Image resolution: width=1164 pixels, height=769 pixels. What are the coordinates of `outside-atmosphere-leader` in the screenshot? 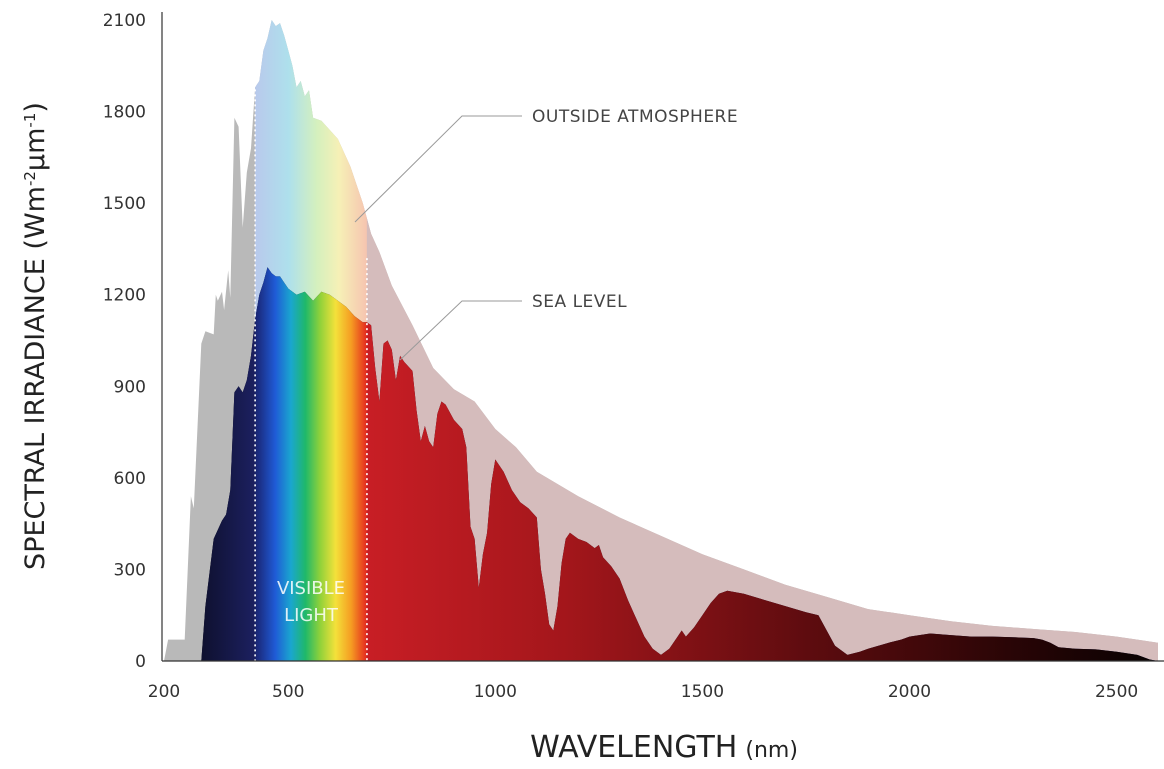 It's located at (438, 169).